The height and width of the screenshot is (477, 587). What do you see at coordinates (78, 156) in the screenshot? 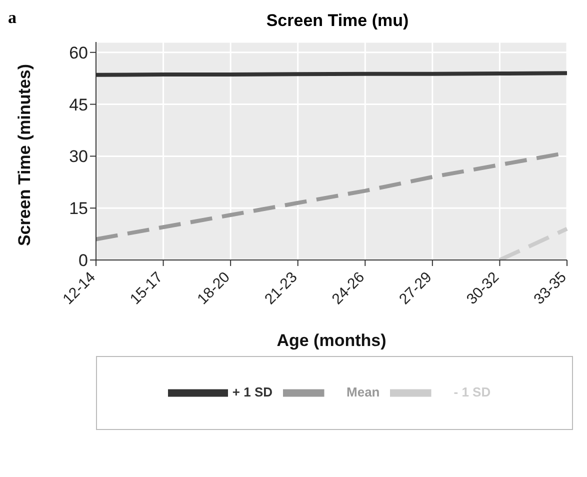
I see `y-tick-label: 30` at bounding box center [78, 156].